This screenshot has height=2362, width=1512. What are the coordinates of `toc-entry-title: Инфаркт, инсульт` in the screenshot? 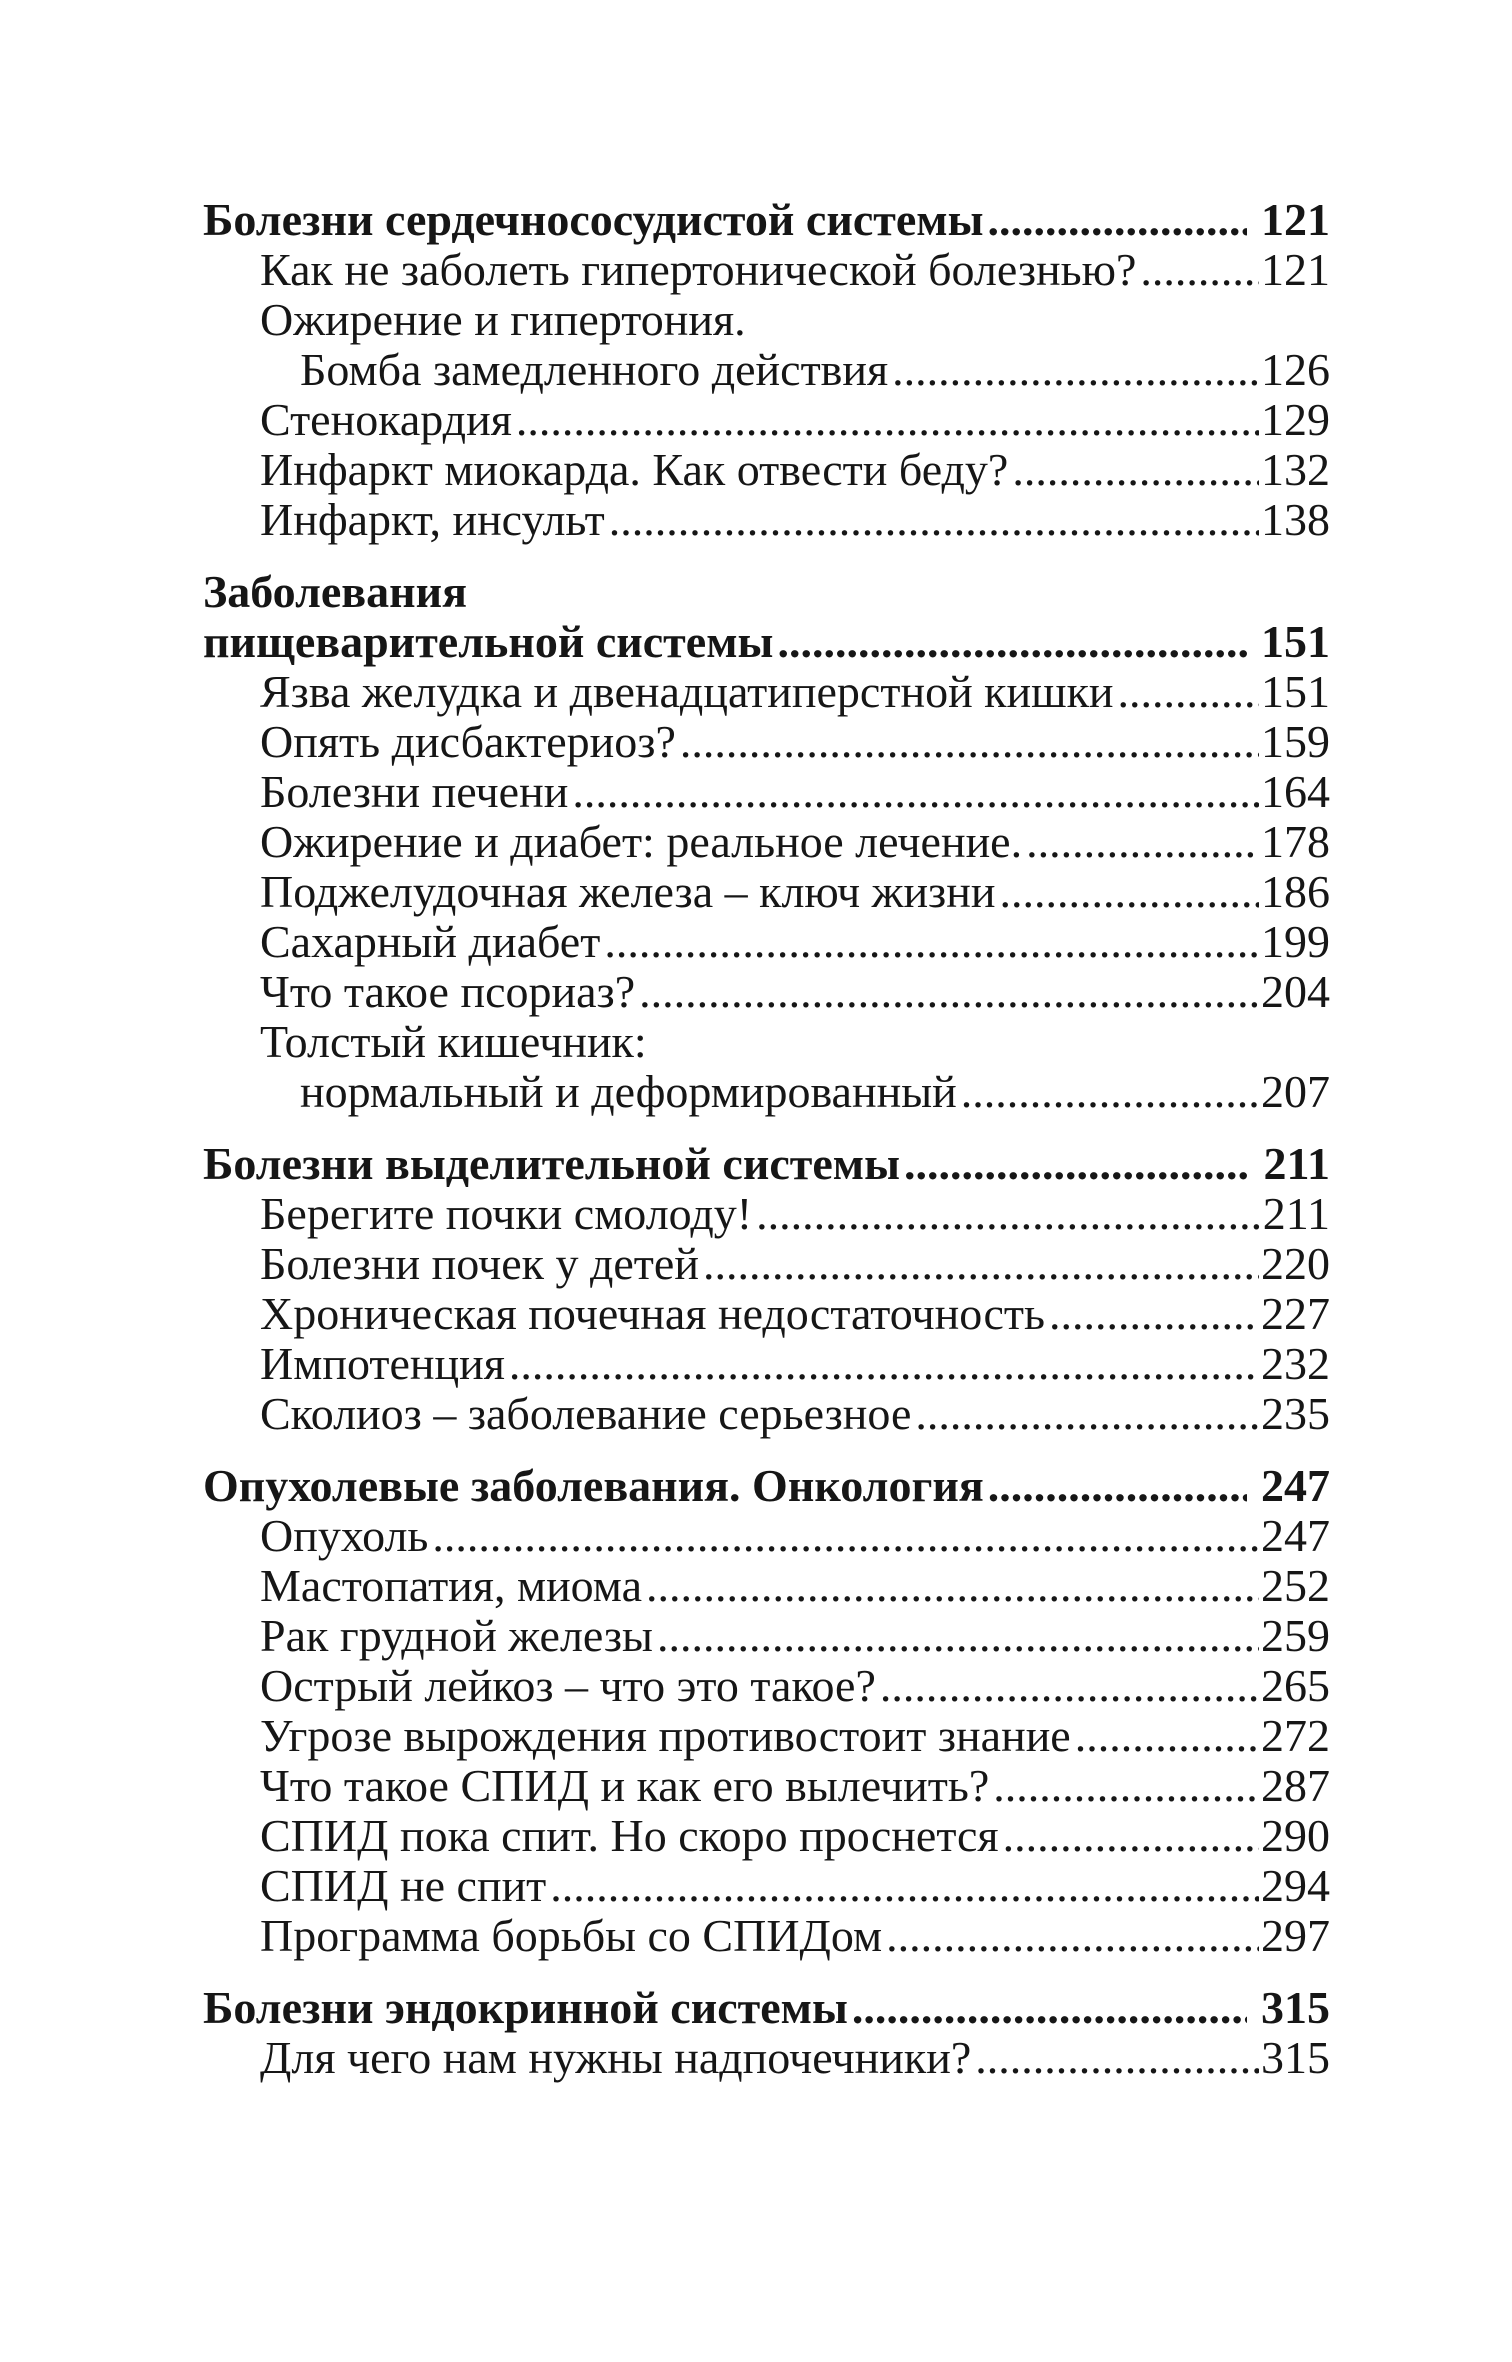 It's located at (432, 519).